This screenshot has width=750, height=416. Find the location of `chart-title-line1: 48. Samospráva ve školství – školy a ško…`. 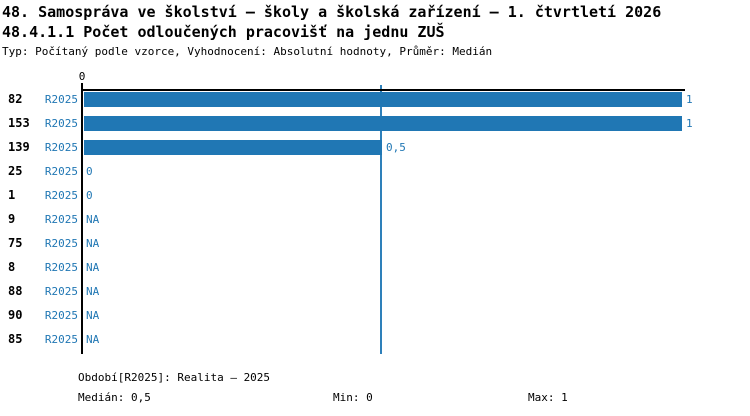

chart-title-line1: 48. Samospráva ve školství – školy a ško… is located at coordinates (332, 12).